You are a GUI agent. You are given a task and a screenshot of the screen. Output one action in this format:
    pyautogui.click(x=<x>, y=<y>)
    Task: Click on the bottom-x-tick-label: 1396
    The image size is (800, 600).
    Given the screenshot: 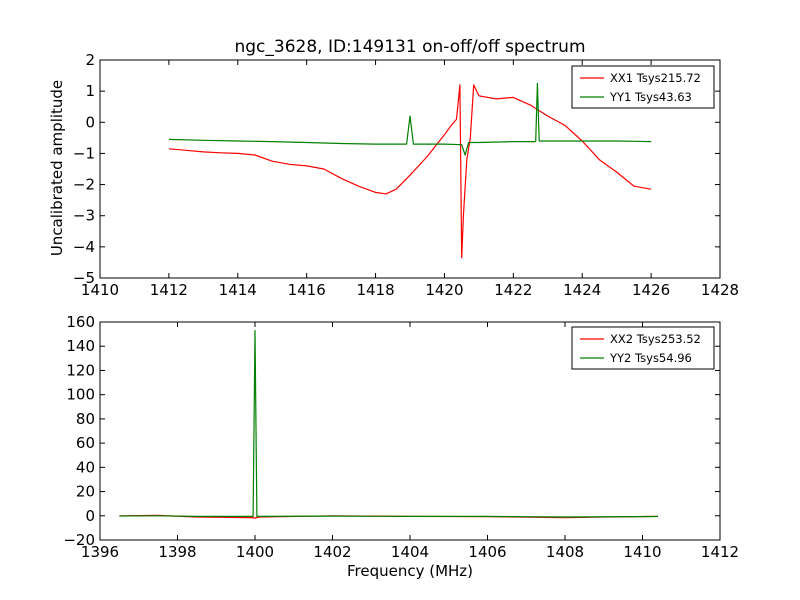 What is the action you would take?
    pyautogui.click(x=100, y=552)
    